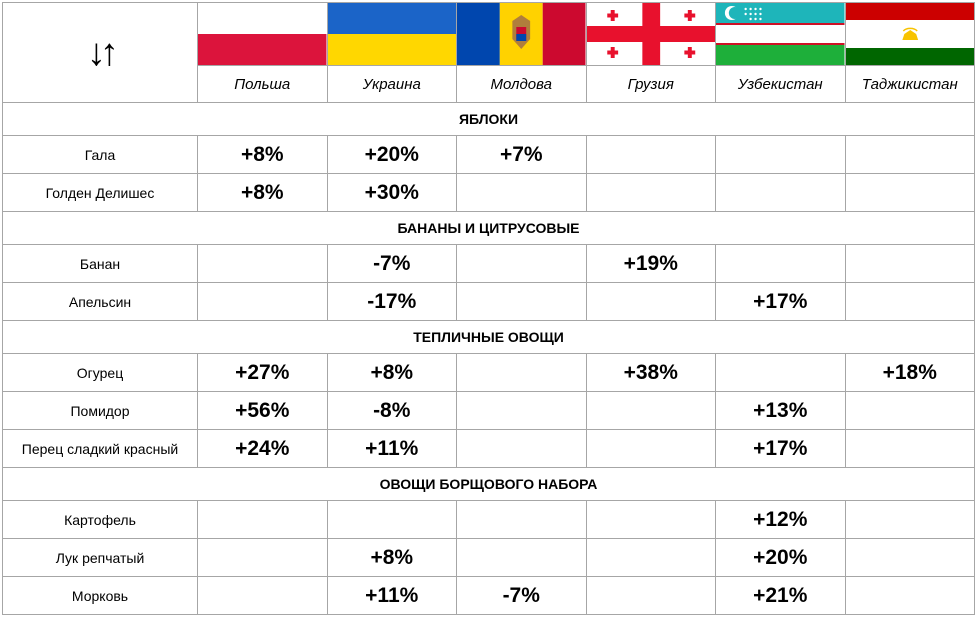 The width and height of the screenshot is (978, 618). Describe the element at coordinates (521, 84) in the screenshot. I see `country-name-moldova: Молдова` at that location.